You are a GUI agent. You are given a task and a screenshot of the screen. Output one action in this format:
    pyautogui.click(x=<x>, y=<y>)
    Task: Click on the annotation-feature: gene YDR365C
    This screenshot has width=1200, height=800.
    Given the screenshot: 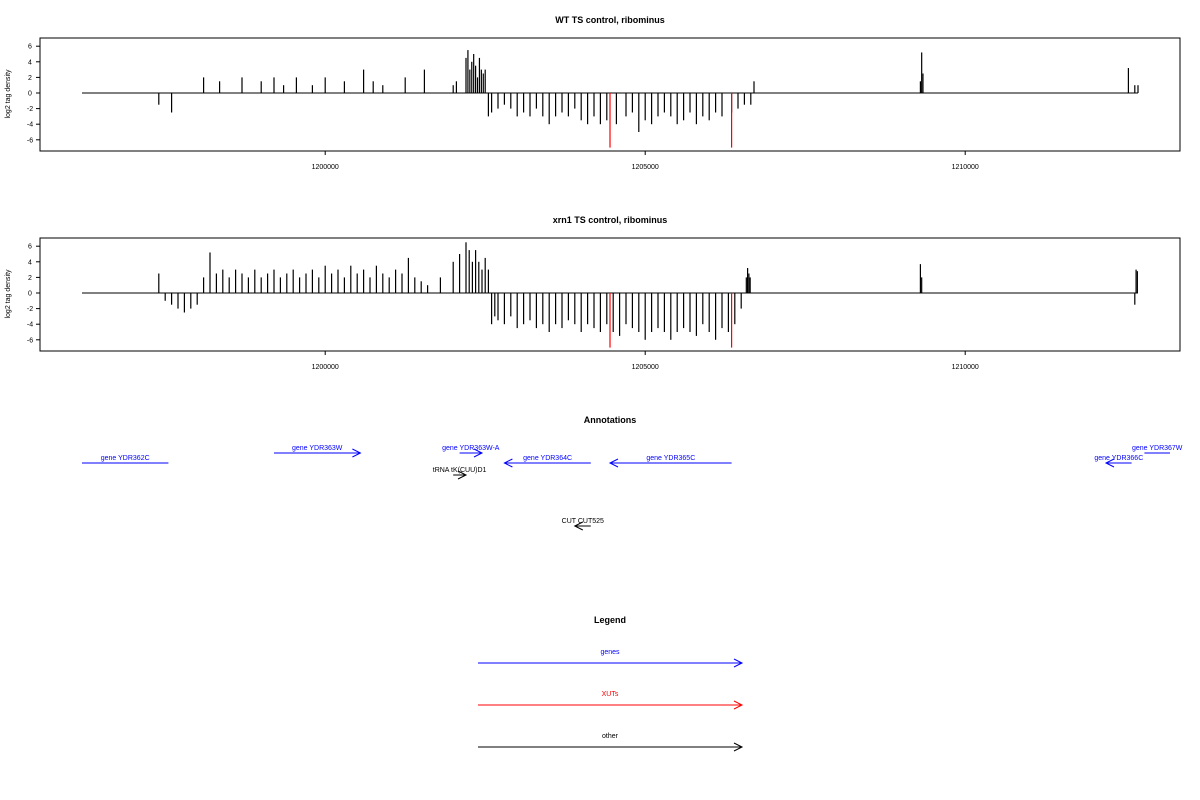 What is the action you would take?
    pyautogui.click(x=670, y=461)
    